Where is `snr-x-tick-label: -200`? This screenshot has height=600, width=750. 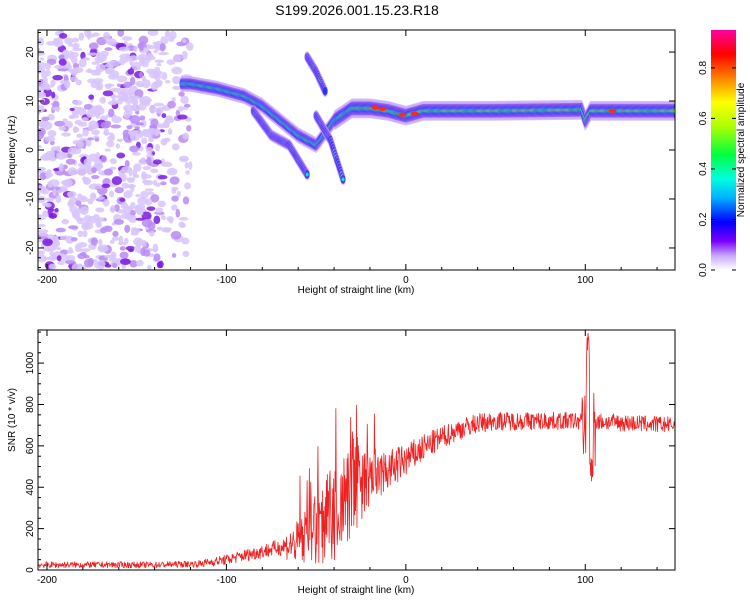
snr-x-tick-label: -200 is located at coordinates (47, 580).